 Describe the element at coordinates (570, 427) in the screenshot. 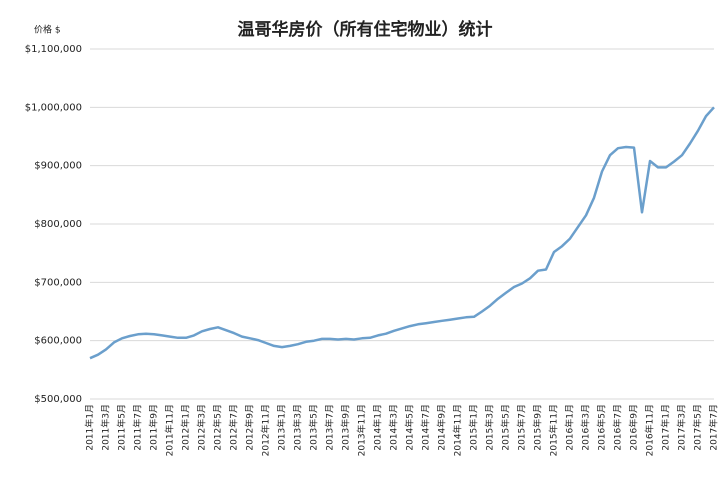

I see `x-tick-label: 2016年1月` at that location.